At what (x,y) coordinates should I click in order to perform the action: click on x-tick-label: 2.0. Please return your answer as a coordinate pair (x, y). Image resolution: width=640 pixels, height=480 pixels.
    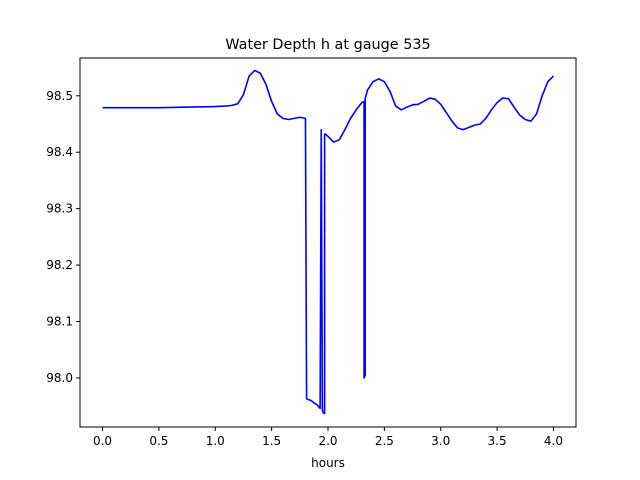
    Looking at the image, I should click on (327, 441).